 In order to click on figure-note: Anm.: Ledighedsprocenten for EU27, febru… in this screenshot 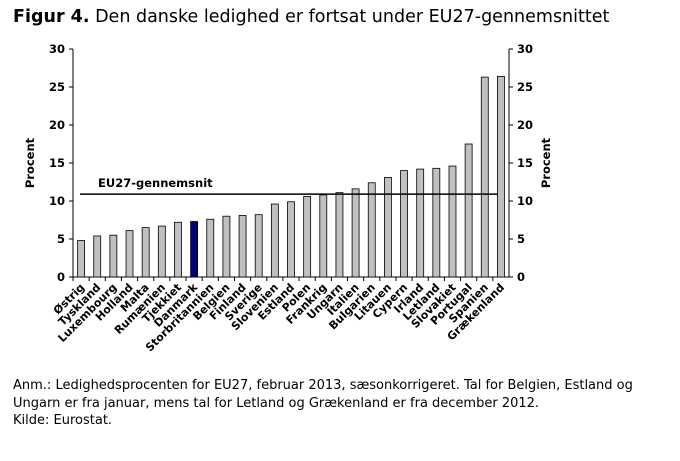, I will do `click(338, 403)`.